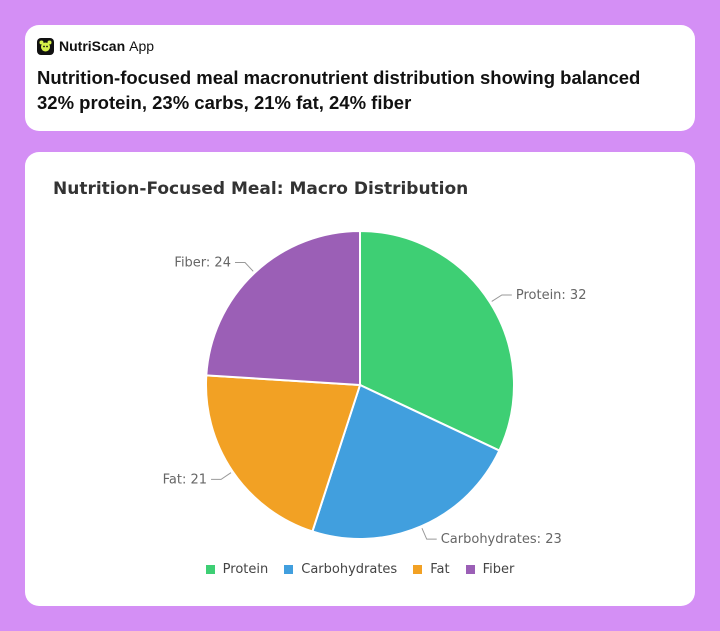  Describe the element at coordinates (551, 295) in the screenshot. I see `slice-label-protein: Protein: 32` at that location.